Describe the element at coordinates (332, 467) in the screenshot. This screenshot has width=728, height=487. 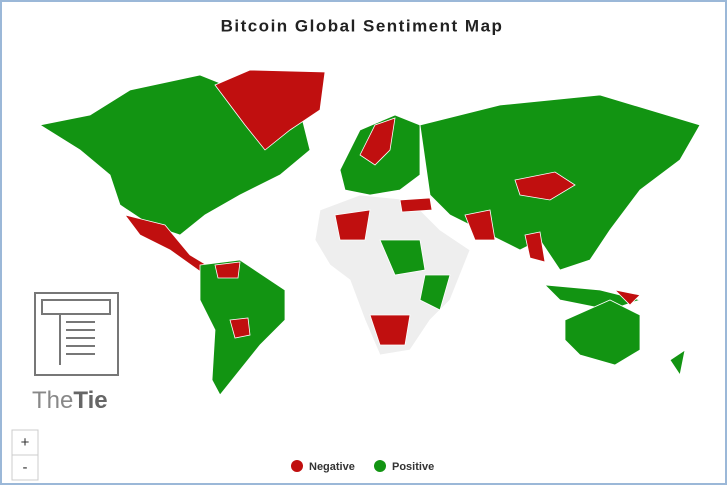
I see `legend-label: Negative` at that location.